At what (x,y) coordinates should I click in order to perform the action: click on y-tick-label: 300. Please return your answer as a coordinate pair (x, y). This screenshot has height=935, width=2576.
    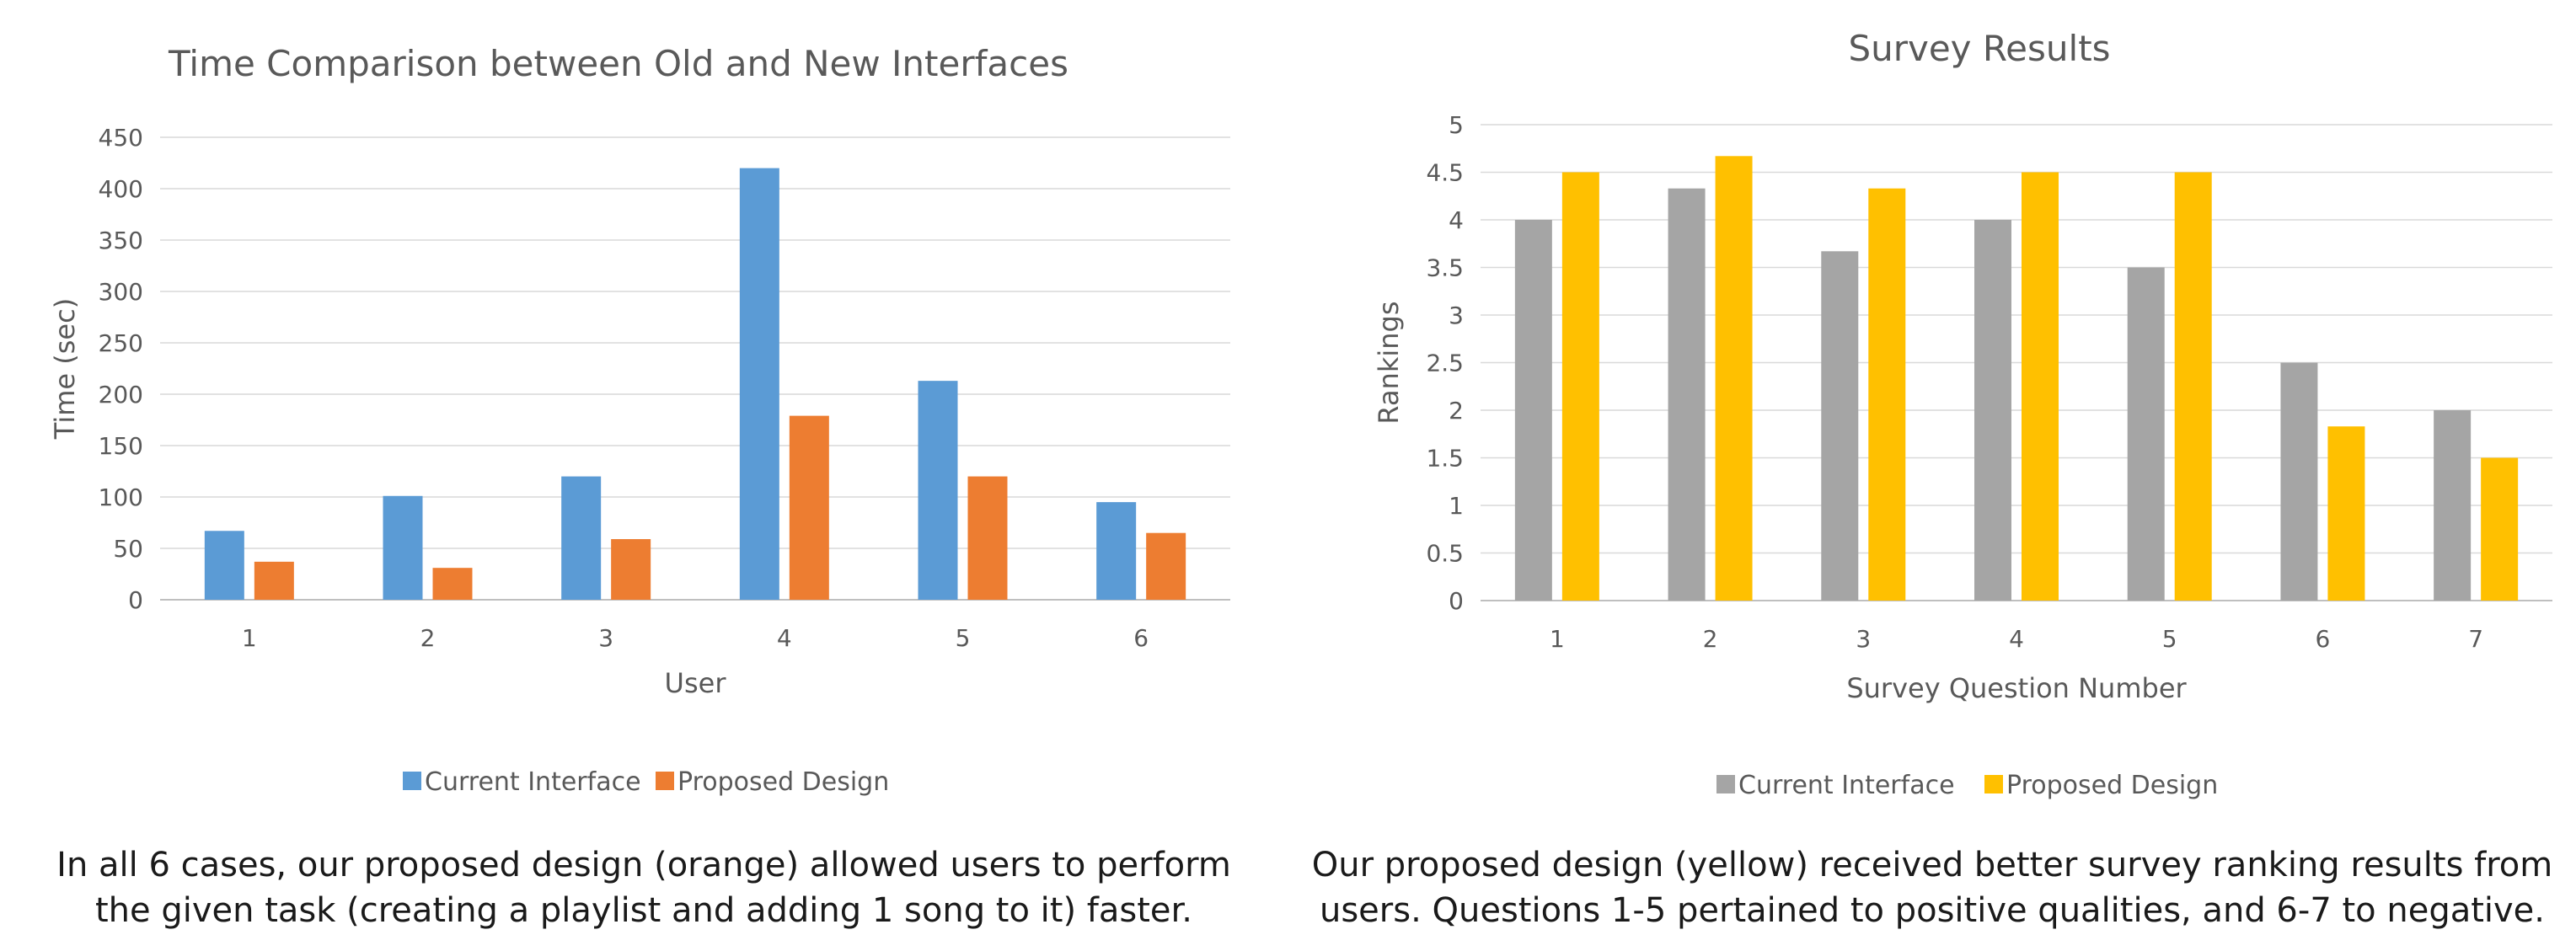
    Looking at the image, I should click on (121, 292).